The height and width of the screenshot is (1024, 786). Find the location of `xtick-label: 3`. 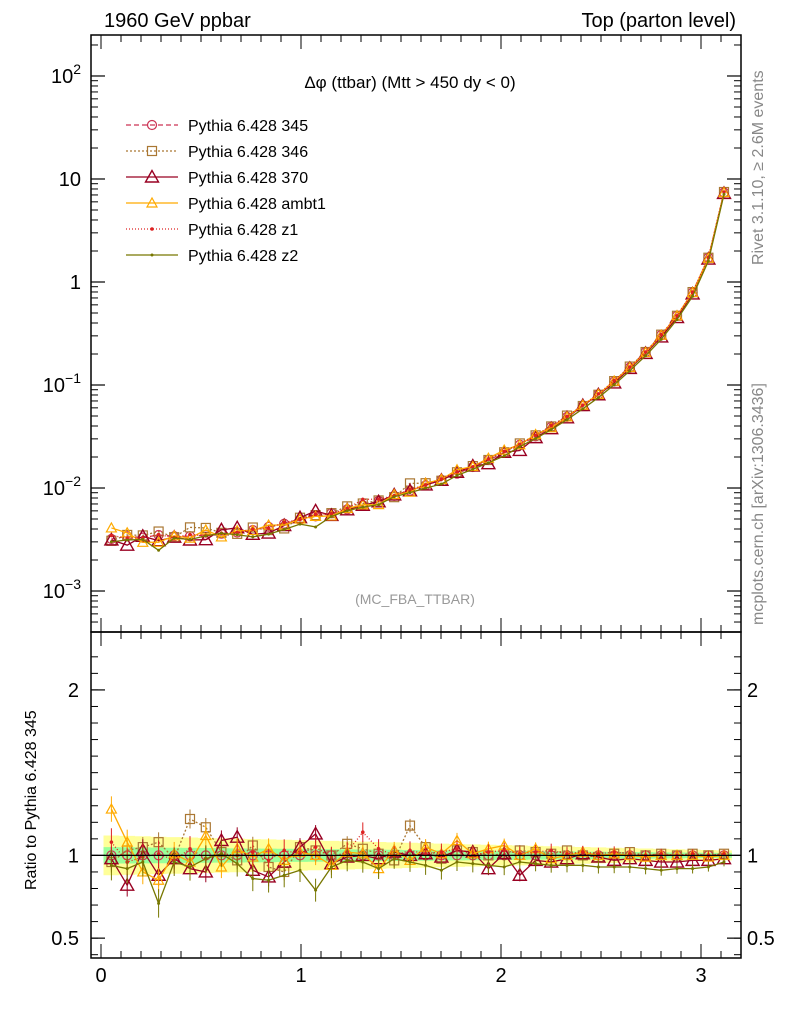

xtick-label: 3 is located at coordinates (700, 976).